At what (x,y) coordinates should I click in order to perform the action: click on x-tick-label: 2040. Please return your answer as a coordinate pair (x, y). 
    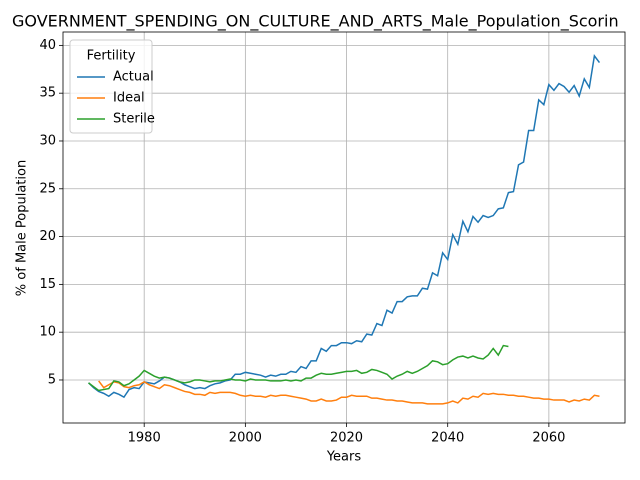
    Looking at the image, I should click on (447, 438).